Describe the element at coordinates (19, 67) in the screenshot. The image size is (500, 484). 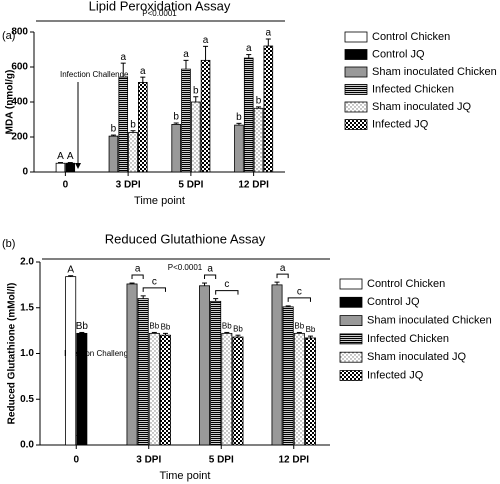
I see `y-tick-label: 600` at that location.